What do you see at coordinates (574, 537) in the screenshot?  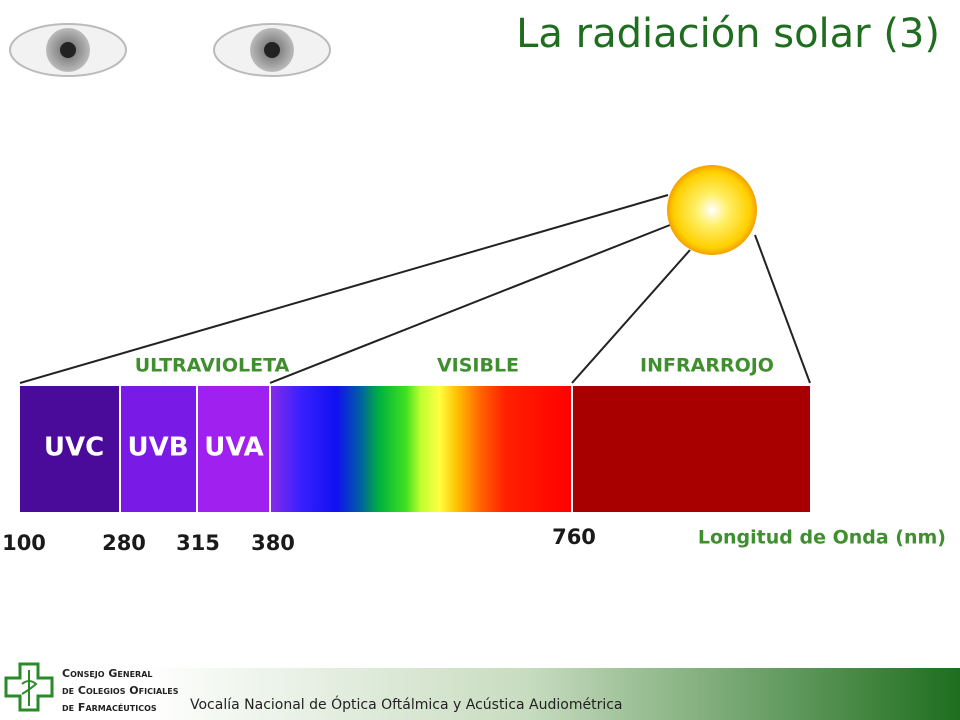 I see `wavelength: 760` at bounding box center [574, 537].